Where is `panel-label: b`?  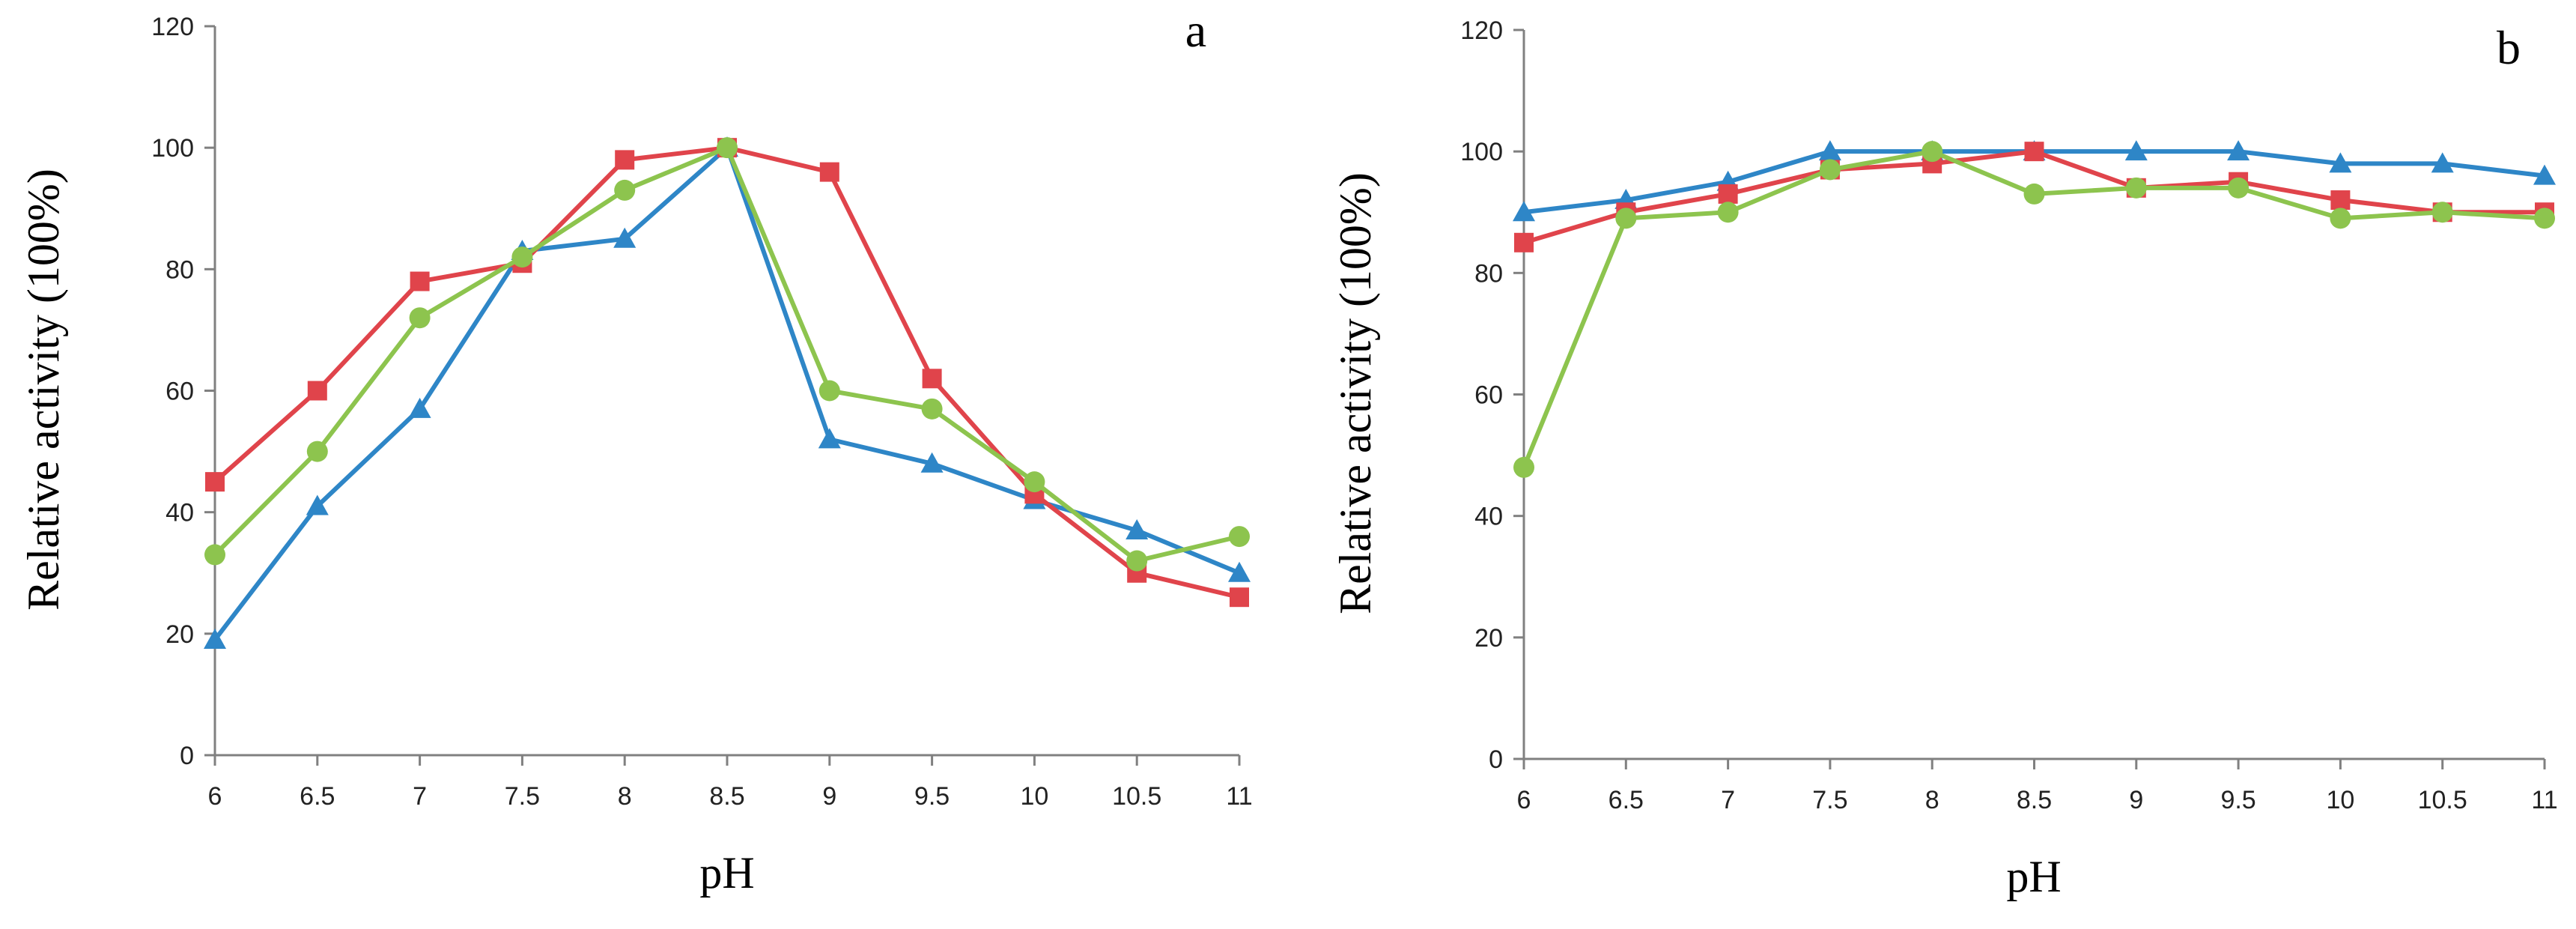 panel-label: b is located at coordinates (2509, 47).